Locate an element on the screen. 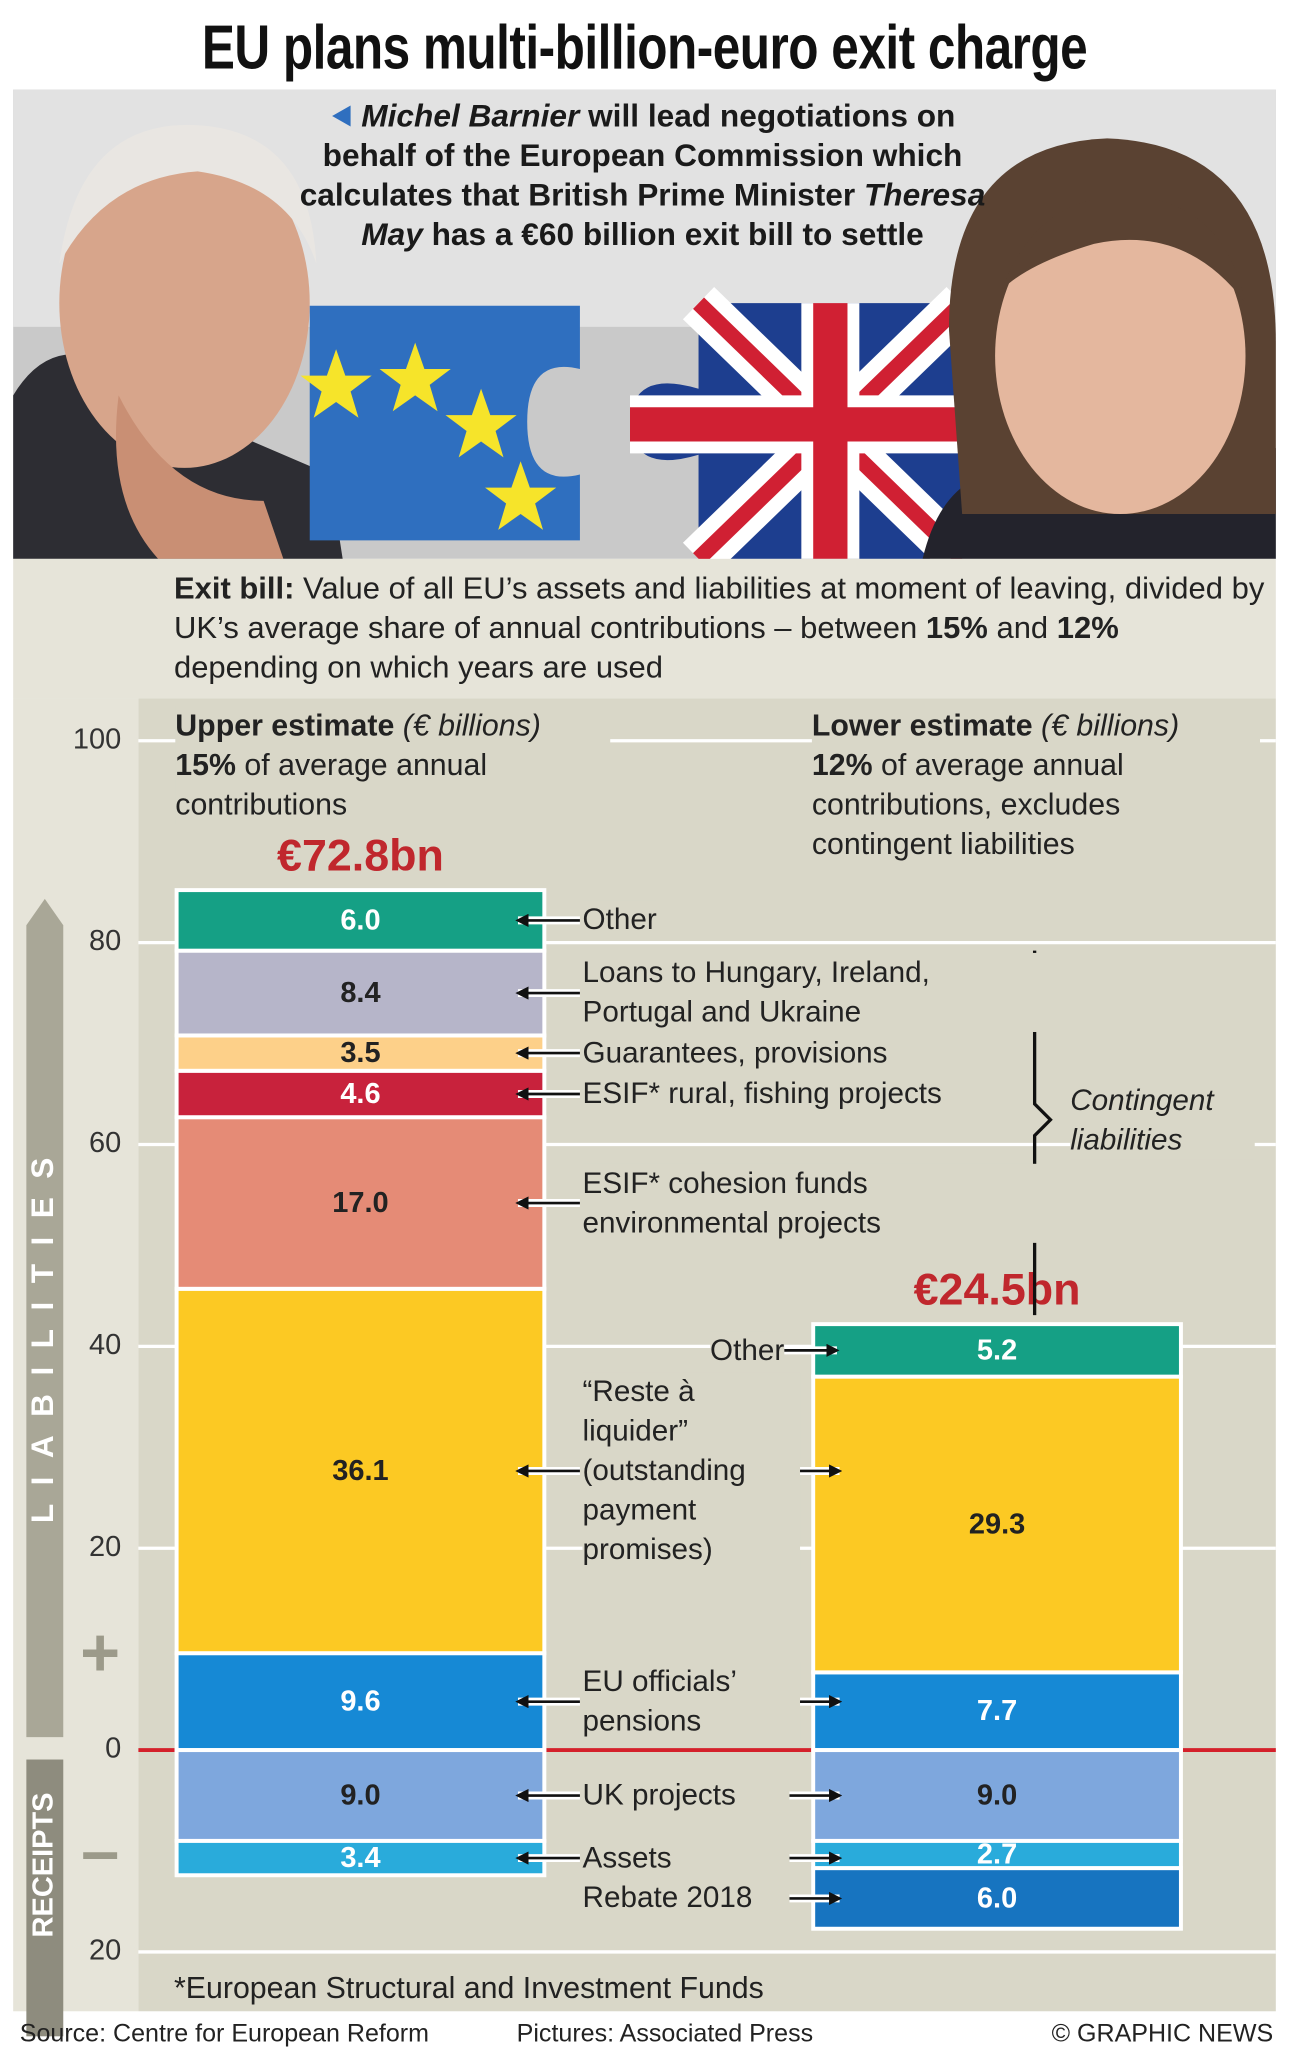  series-label: UK projects is located at coordinates (659, 1795).